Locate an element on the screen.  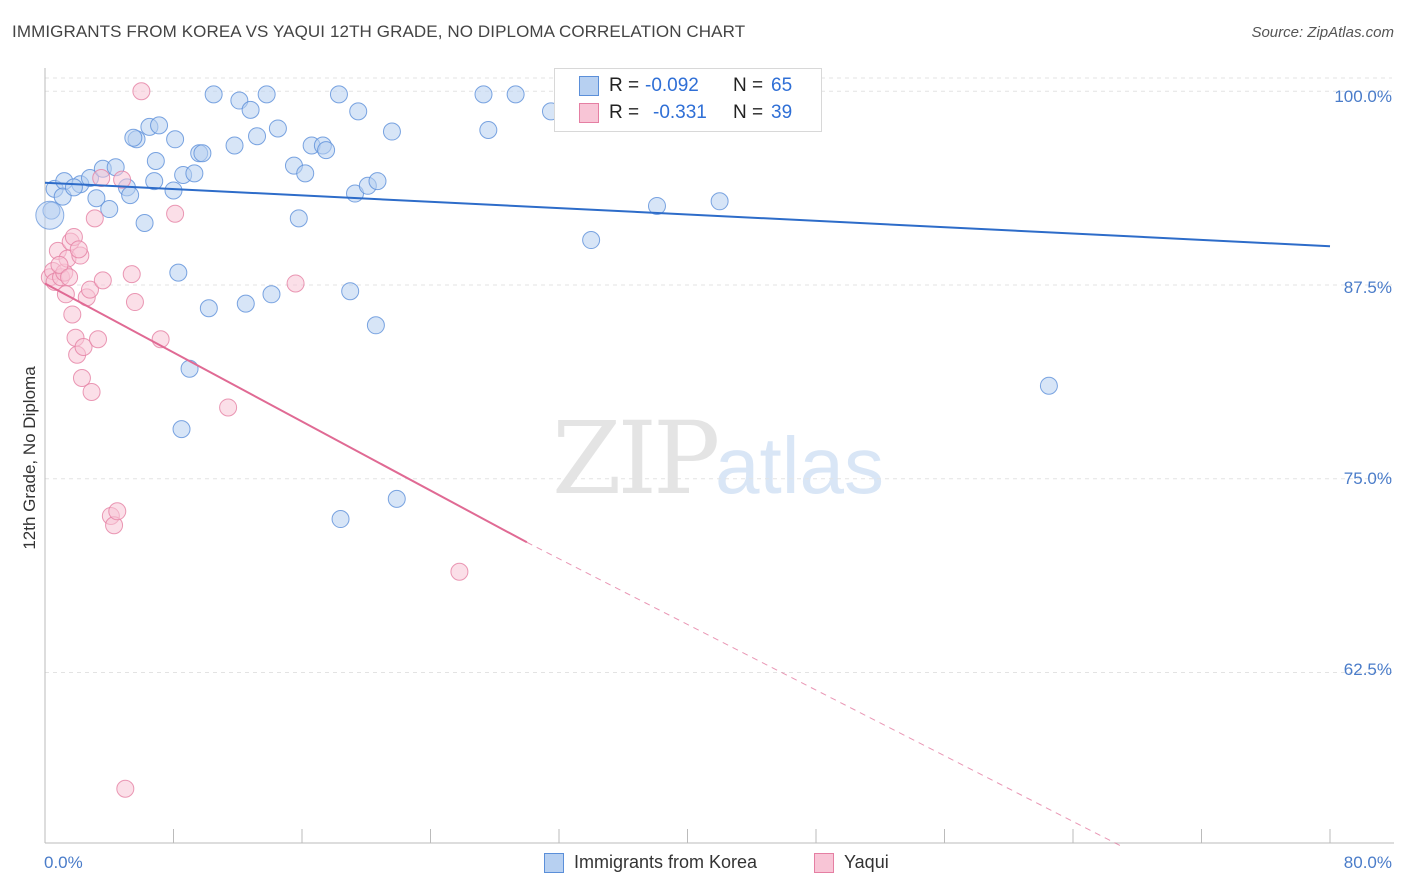
korea-n-label: N = is located at coordinates (748, 85).